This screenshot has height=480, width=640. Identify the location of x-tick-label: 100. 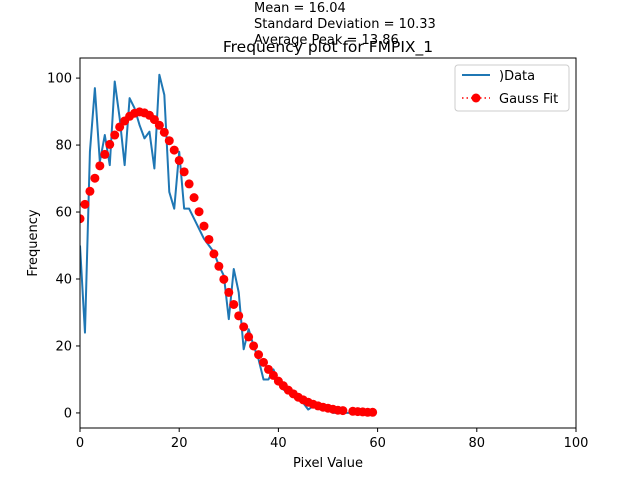
(576, 443).